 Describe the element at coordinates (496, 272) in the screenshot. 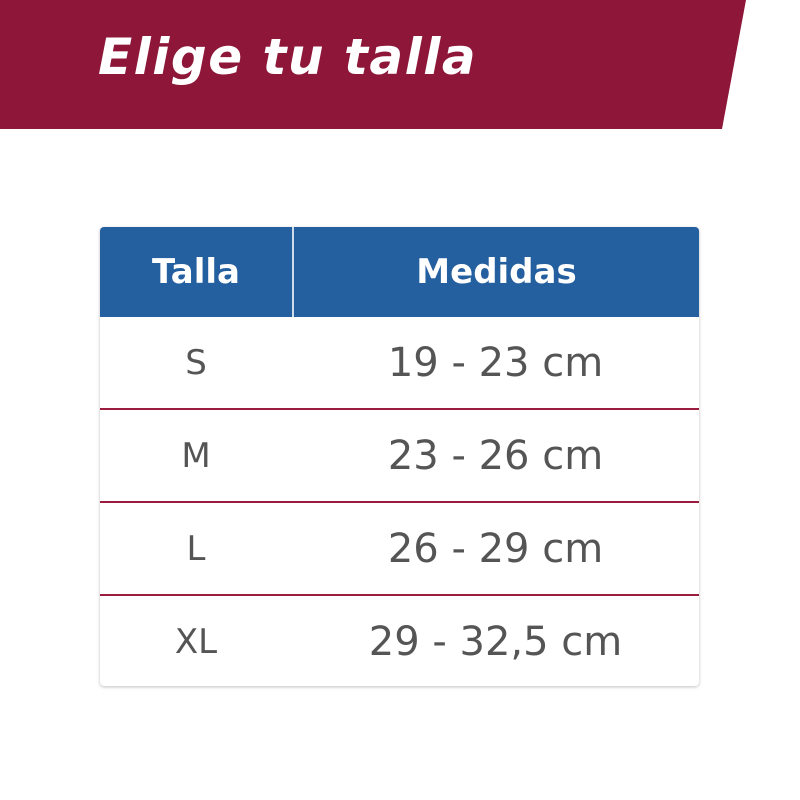

I see `column-header-measures: Medidas` at that location.